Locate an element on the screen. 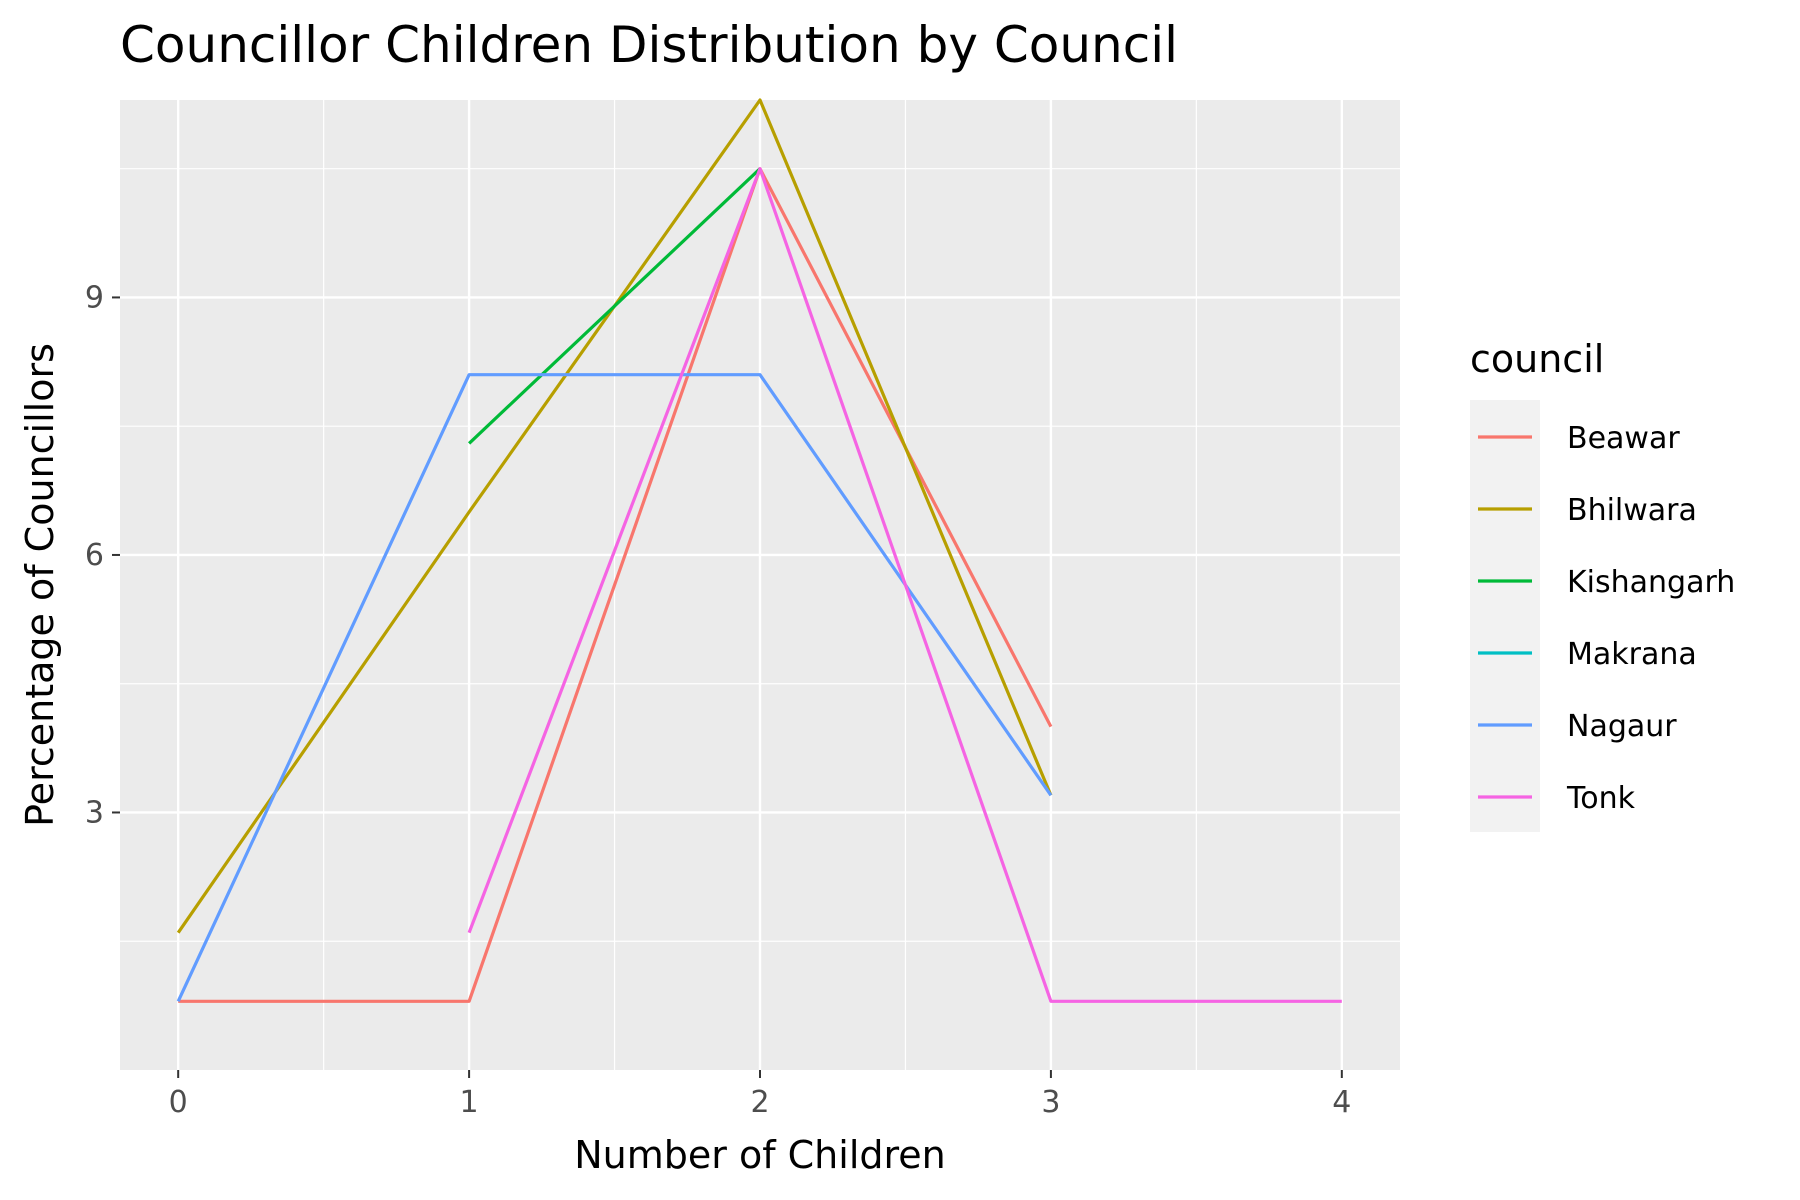 The height and width of the screenshot is (1200, 1800). x-tick-label: 0 is located at coordinates (178, 1102).